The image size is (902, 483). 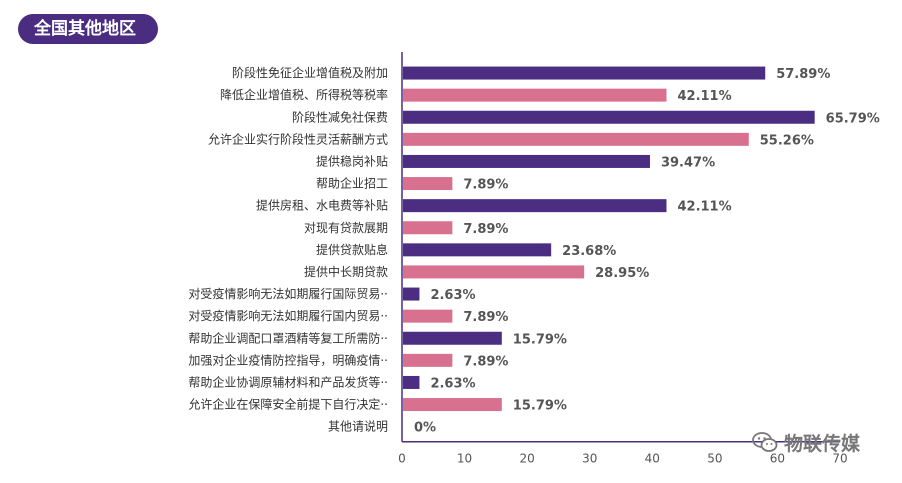 I want to click on category-label: 提供中长期贷款, so click(x=346, y=271).